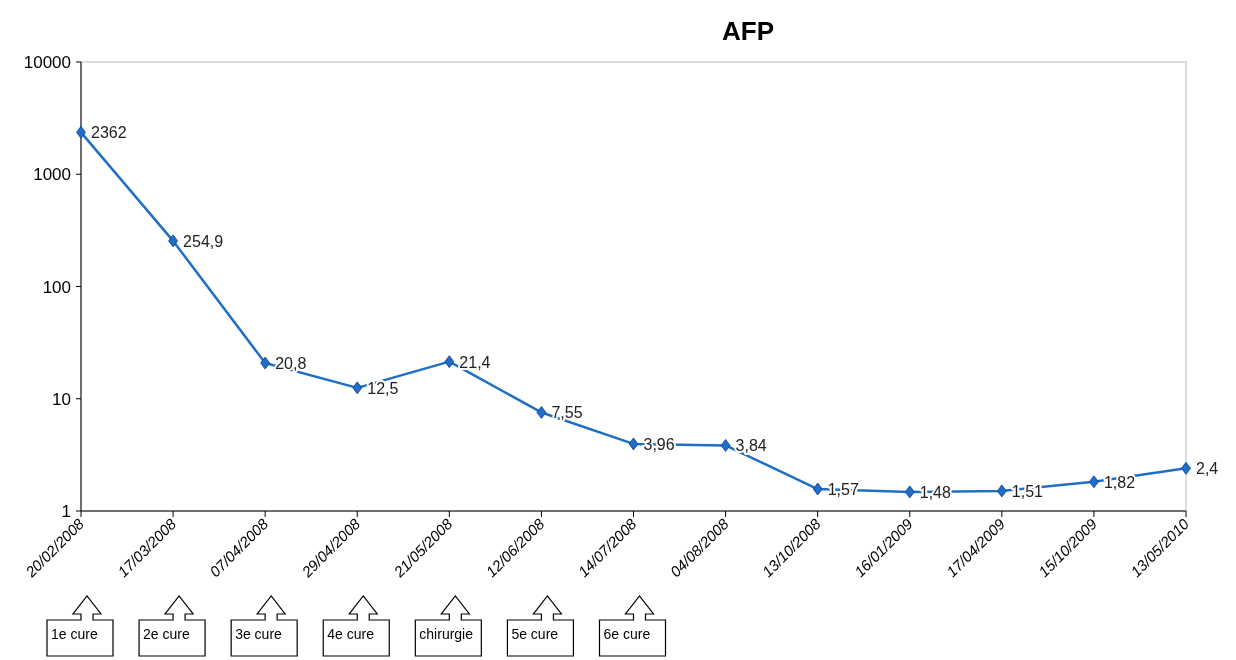  Describe the element at coordinates (627, 634) in the screenshot. I see `text: 6e cure` at that location.